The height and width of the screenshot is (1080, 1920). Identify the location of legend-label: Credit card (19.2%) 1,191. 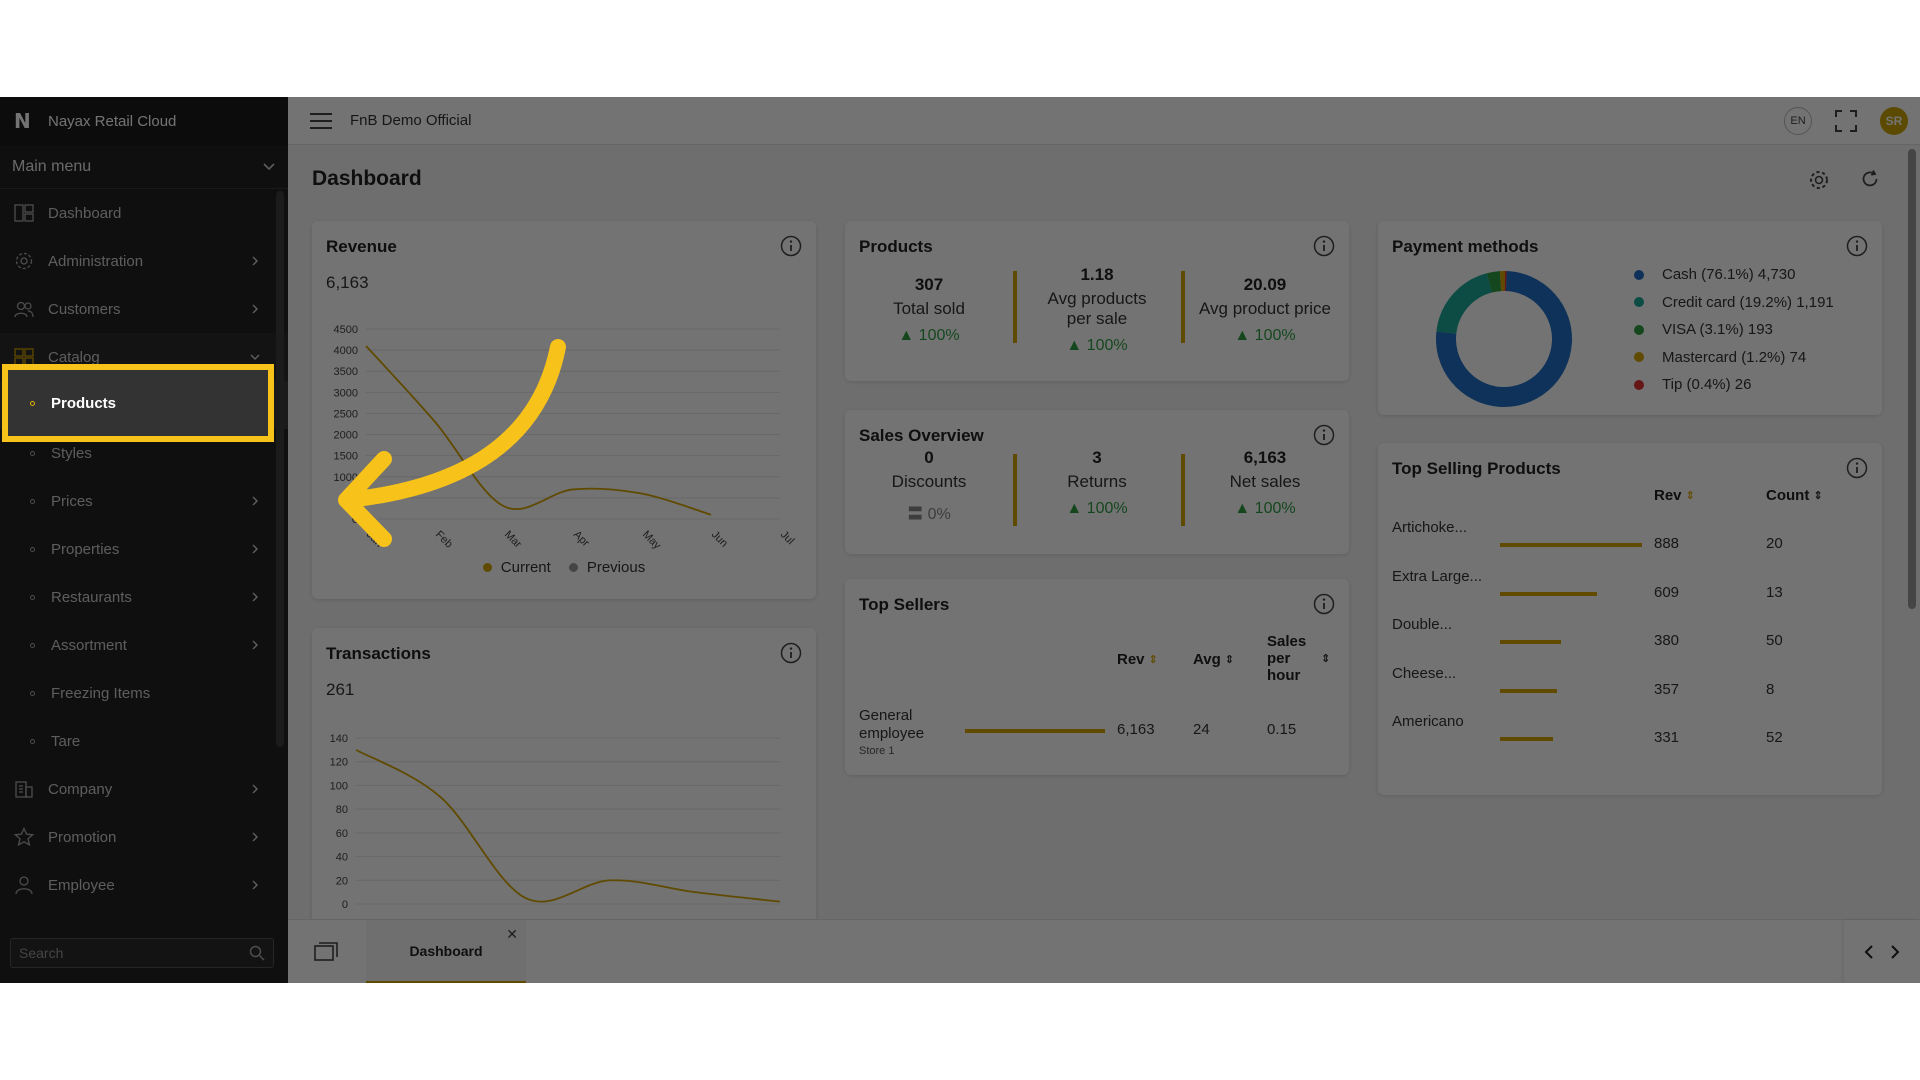
(1748, 302).